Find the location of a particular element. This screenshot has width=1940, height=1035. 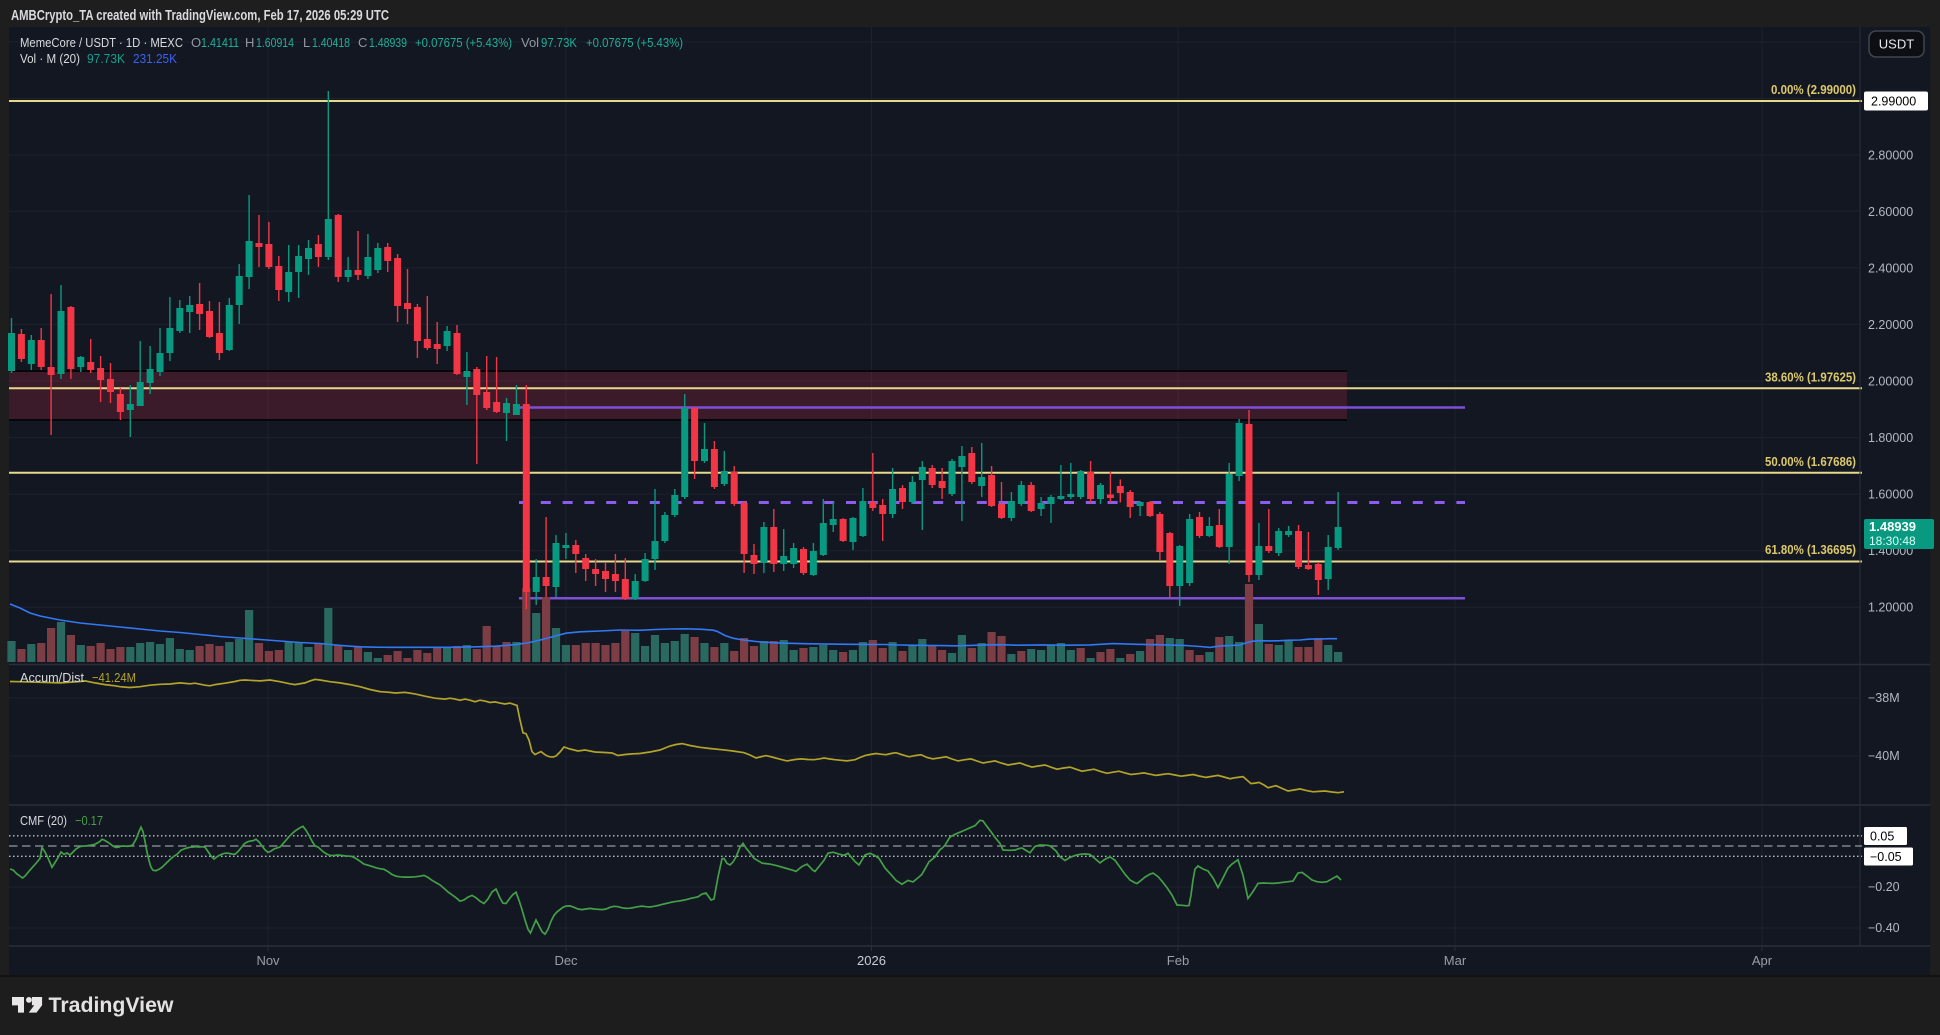

svg-text: 1.20000 is located at coordinates (1890, 608).